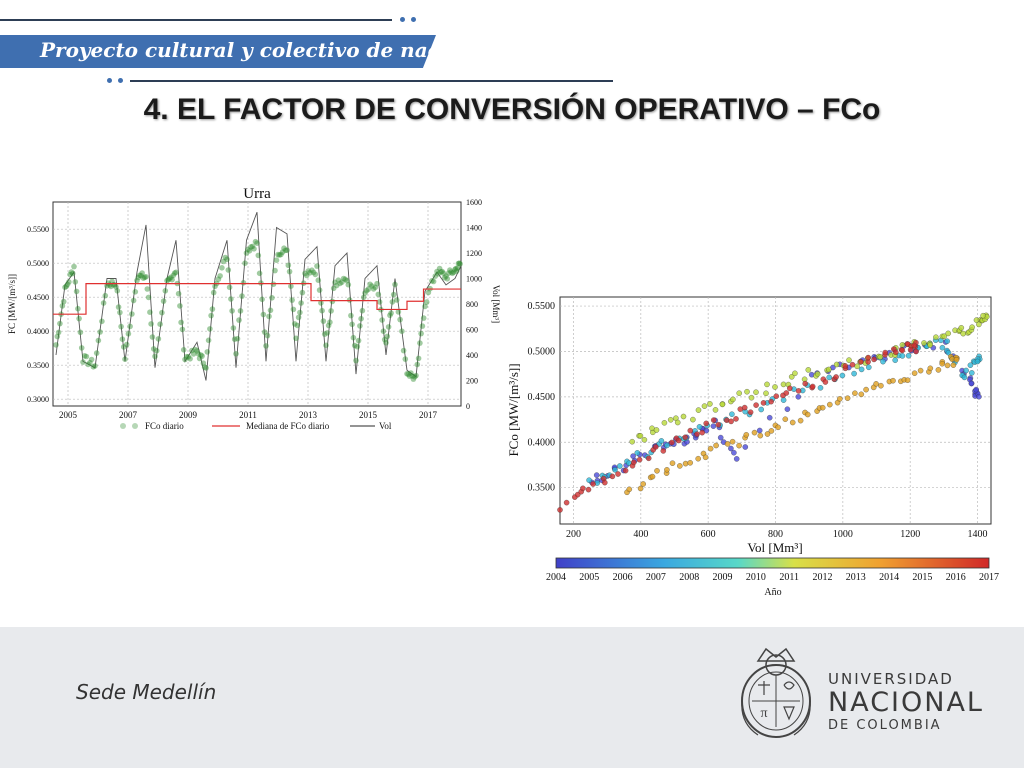 The image size is (1024, 768). I want to click on colorbar-tick-label: 2007, so click(656, 577).